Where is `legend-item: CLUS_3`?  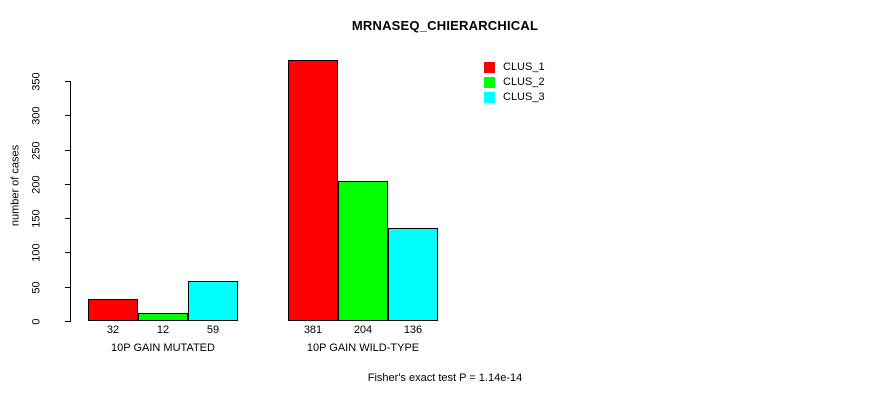
legend-item: CLUS_3 is located at coordinates (514, 97).